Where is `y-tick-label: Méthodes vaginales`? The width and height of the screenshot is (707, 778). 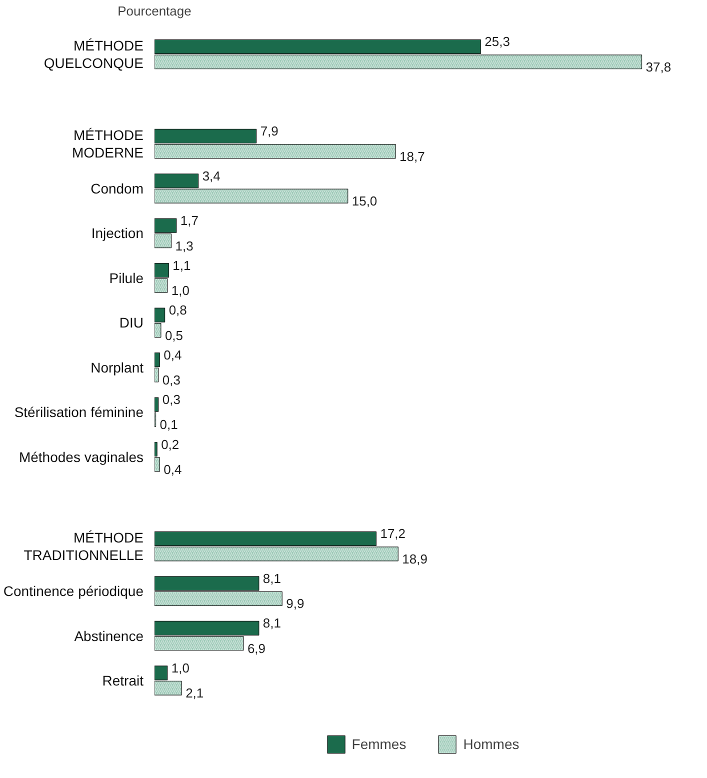
y-tick-label: Méthodes vaginales is located at coordinates (81, 456).